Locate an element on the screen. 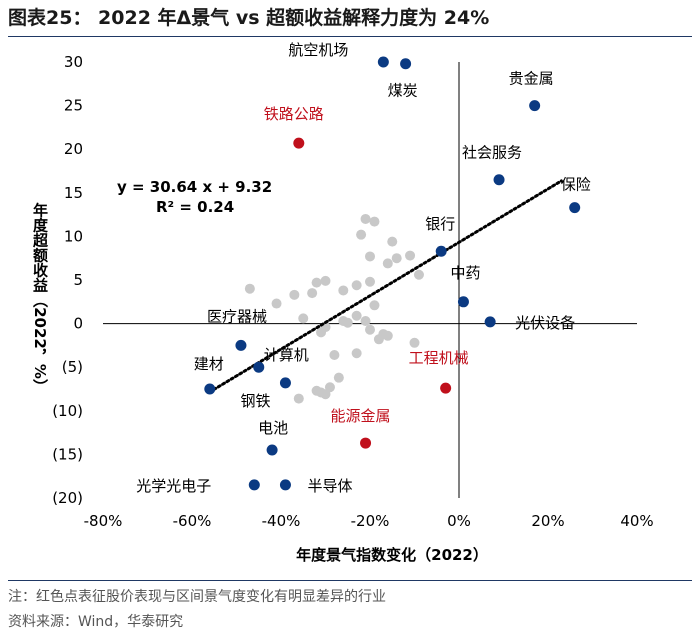 The height and width of the screenshot is (639, 700). y-tick-label: (10) is located at coordinates (67, 411).